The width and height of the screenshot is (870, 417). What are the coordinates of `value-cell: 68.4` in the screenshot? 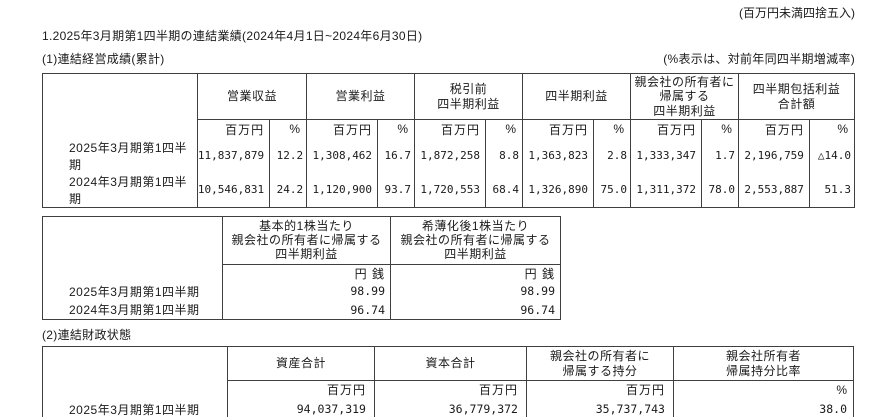 It's located at (504, 189).